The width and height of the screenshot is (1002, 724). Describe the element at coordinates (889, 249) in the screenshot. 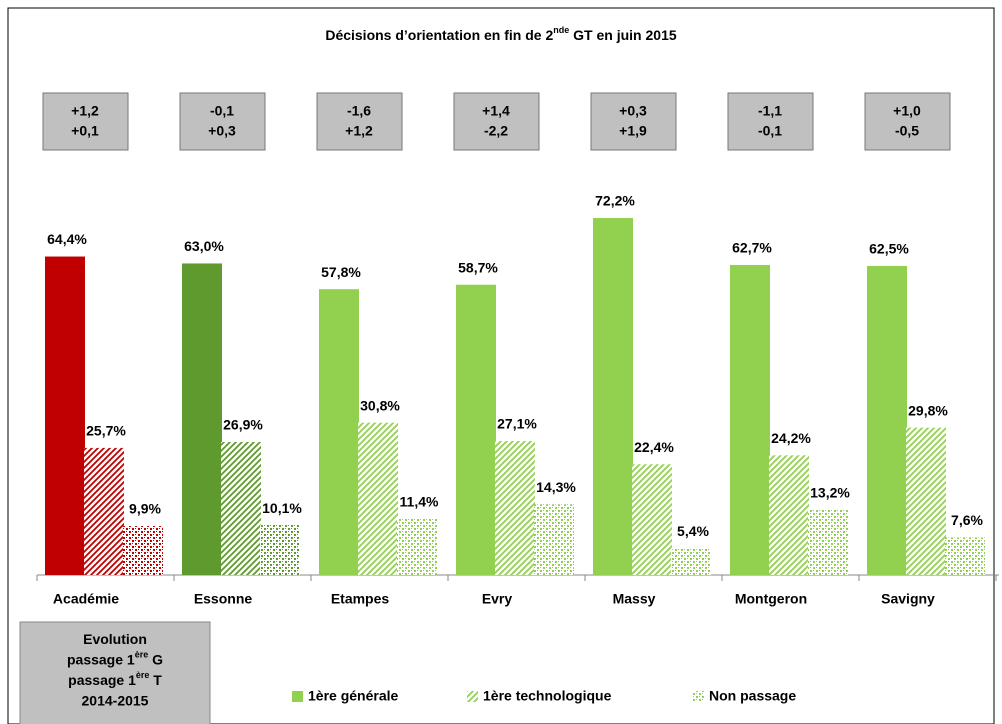

I see `data-label: 62,5%` at that location.